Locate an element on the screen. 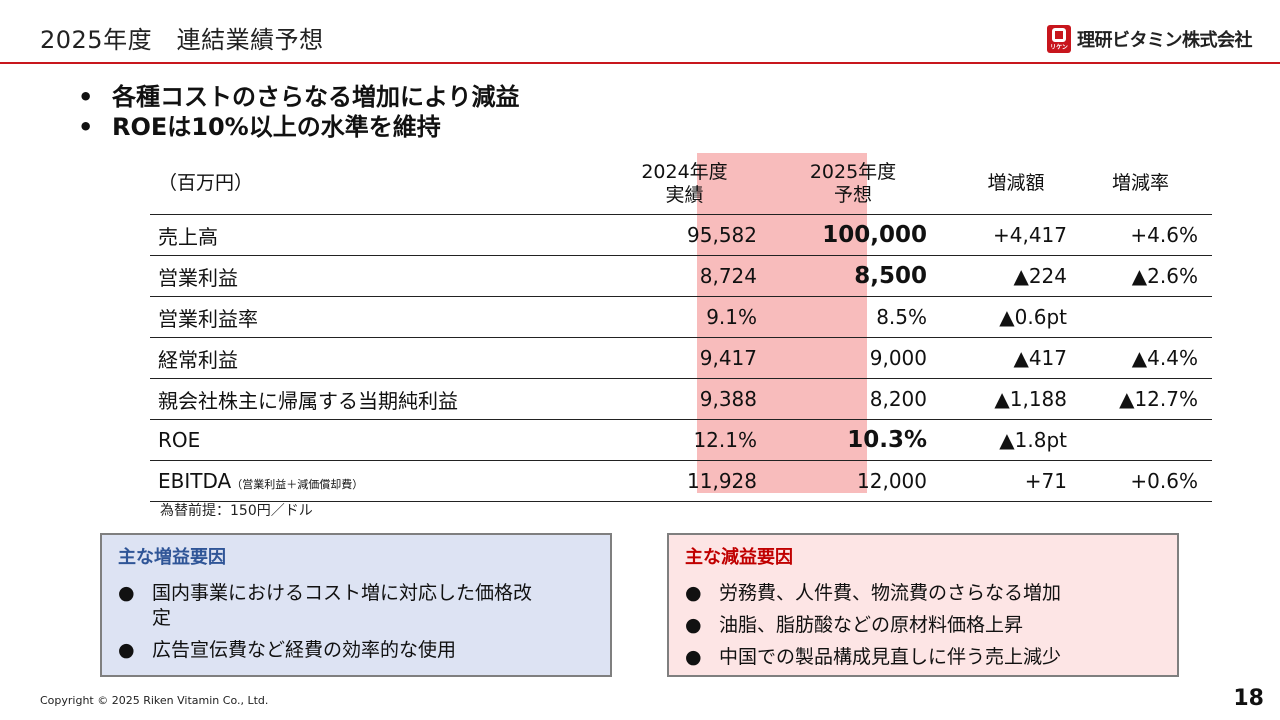 This screenshot has height=720, width=1280. table-row: 営業利益率 9.1% 8.5% ▲0.6pt is located at coordinates (681, 317).